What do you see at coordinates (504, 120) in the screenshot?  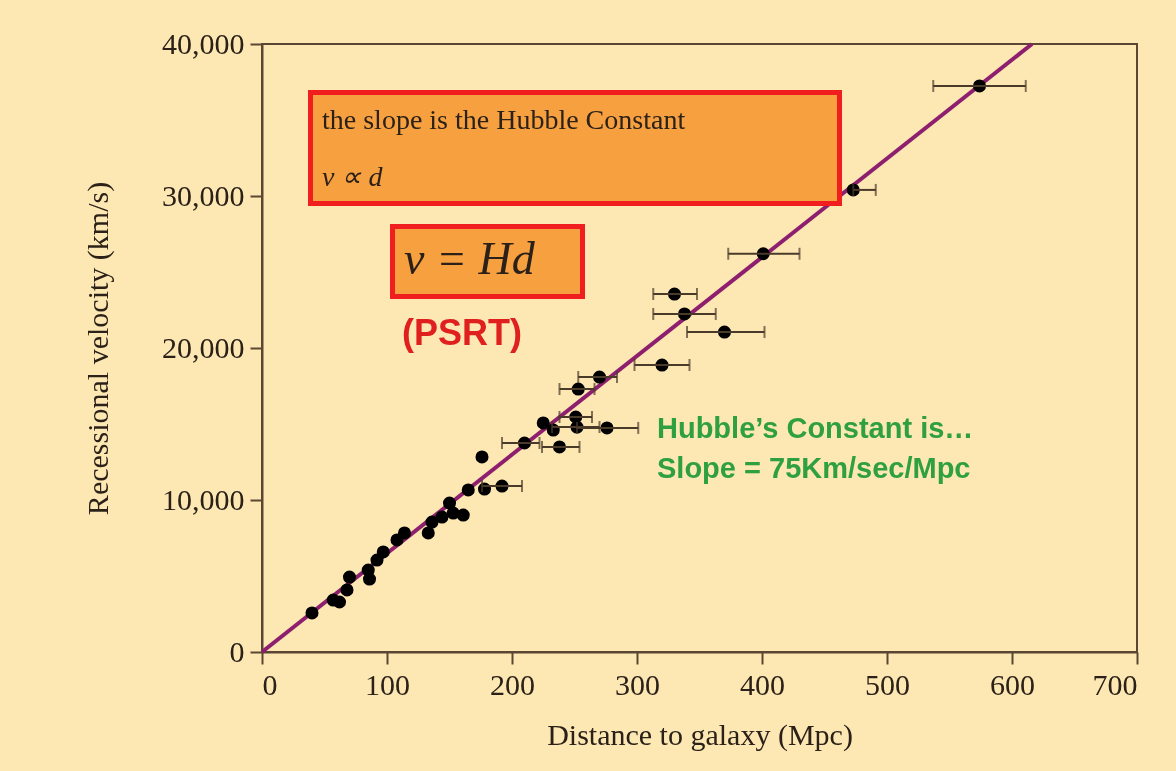 I see `annotation: the slope is the Hubble Constant` at bounding box center [504, 120].